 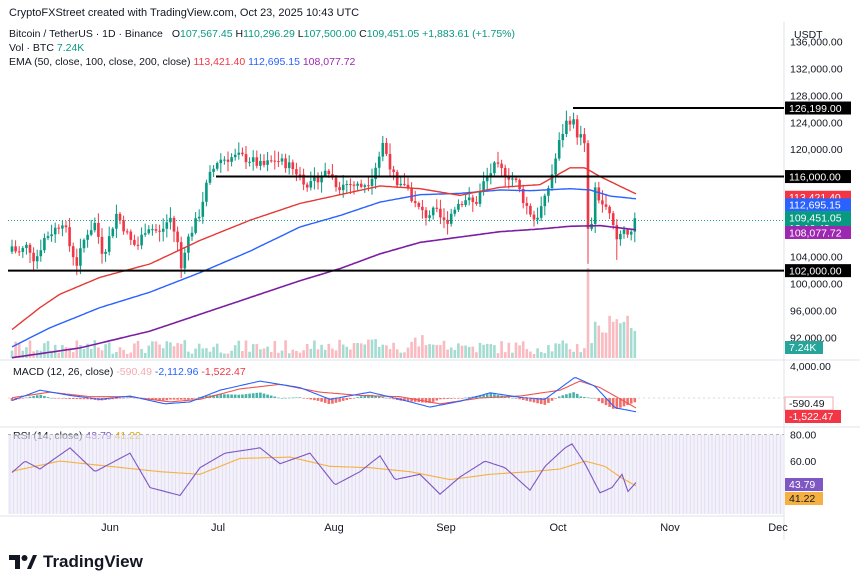 I want to click on price-tick-label: 132,000.00, so click(x=816, y=70).